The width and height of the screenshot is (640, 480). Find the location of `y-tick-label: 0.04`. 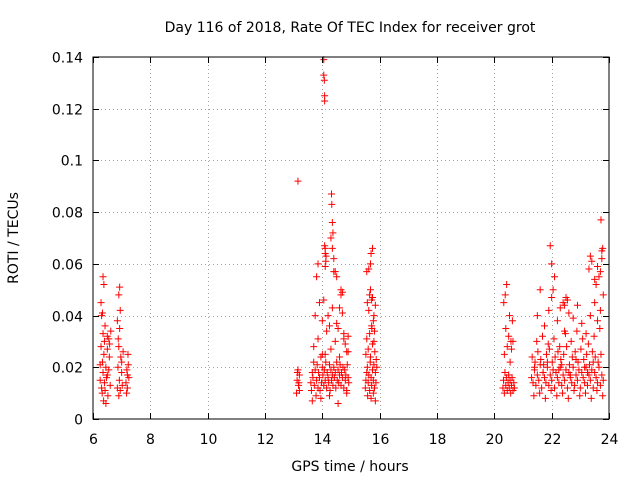

y-tick-label: 0.04 is located at coordinates (67, 318).